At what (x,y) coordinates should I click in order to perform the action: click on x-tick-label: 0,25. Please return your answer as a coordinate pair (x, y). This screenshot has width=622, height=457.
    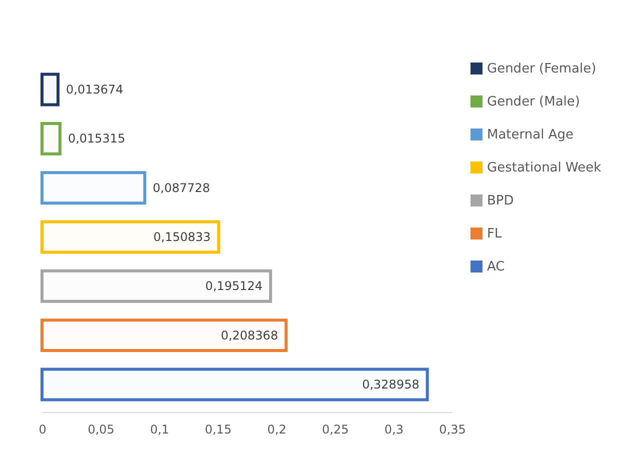
    Looking at the image, I should click on (335, 429).